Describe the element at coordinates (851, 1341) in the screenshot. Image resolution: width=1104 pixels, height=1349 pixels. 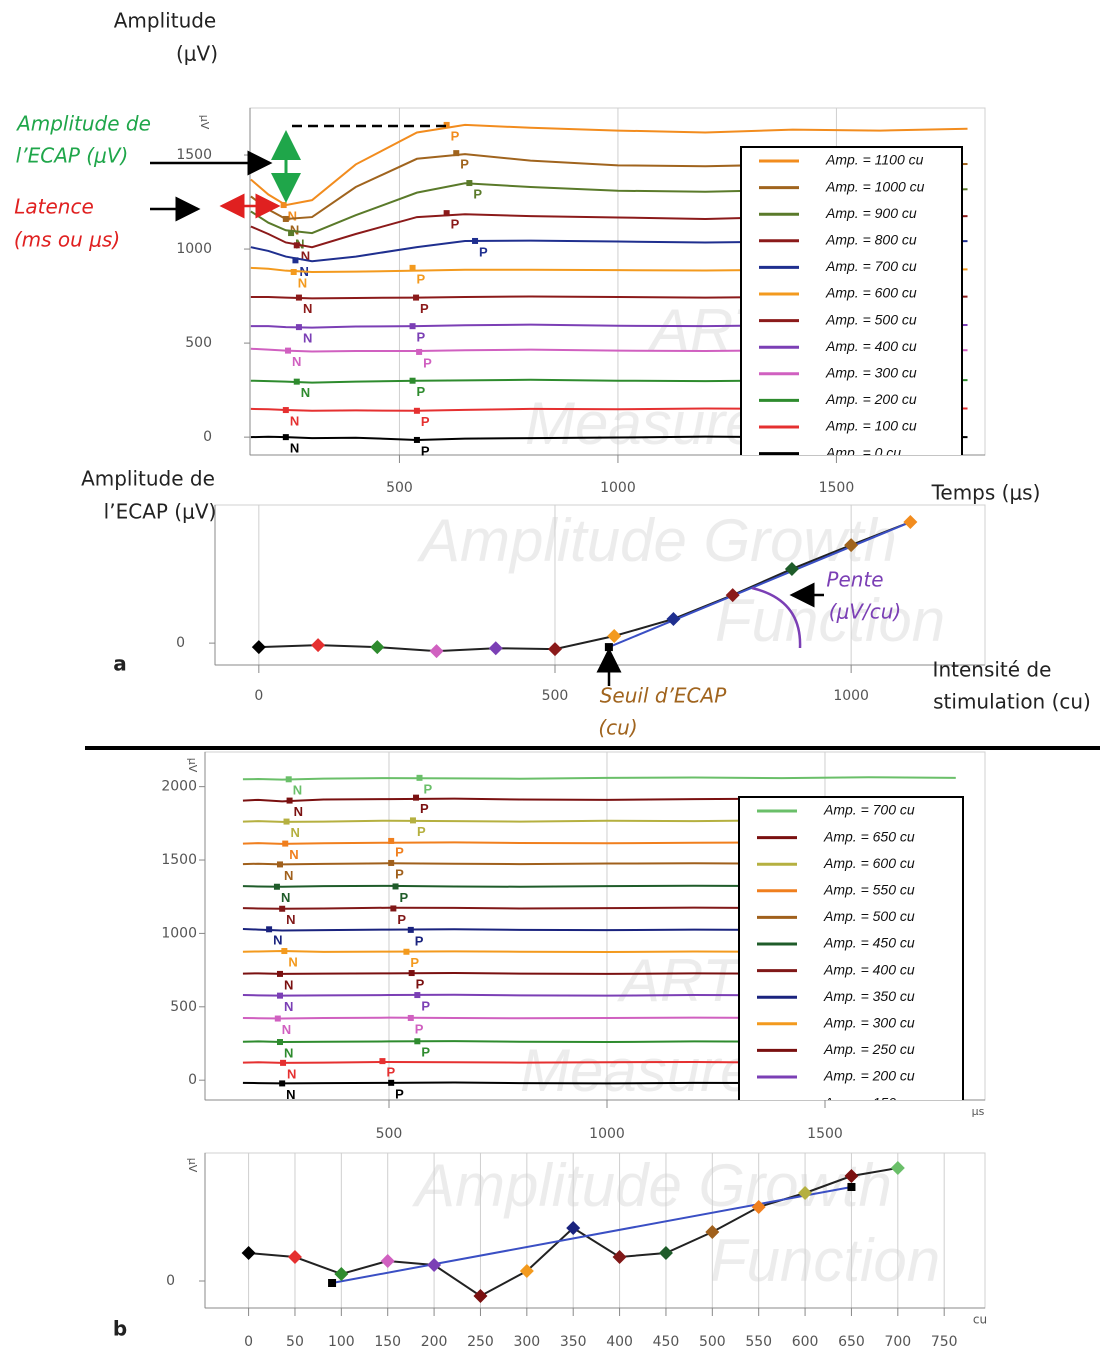
I see `x-tick-label: 650` at that location.